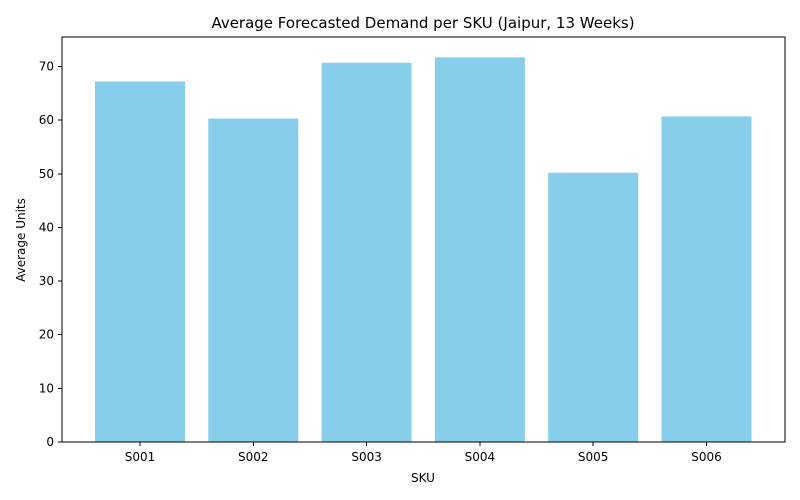 Image resolution: width=800 pixels, height=500 pixels. I want to click on bar-s001, so click(140, 261).